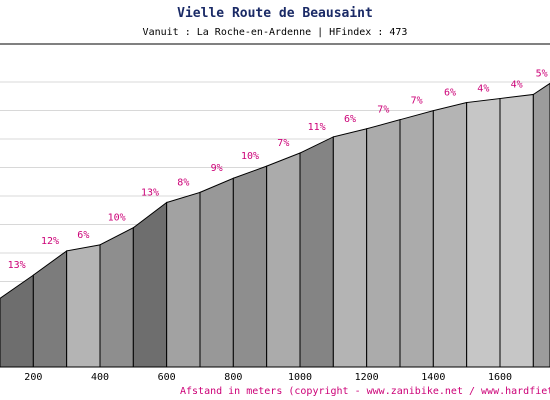 The height and width of the screenshot is (400, 550). I want to click on x-tick-label: 1200, so click(367, 377).